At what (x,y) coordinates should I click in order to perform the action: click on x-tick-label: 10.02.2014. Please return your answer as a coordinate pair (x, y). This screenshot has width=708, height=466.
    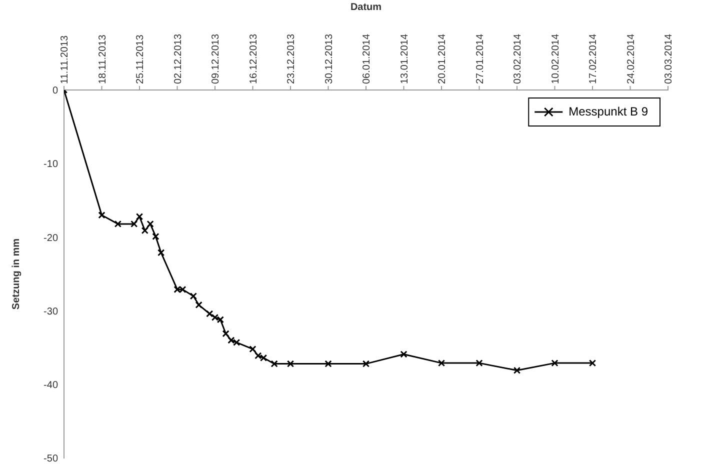
    Looking at the image, I should click on (556, 59).